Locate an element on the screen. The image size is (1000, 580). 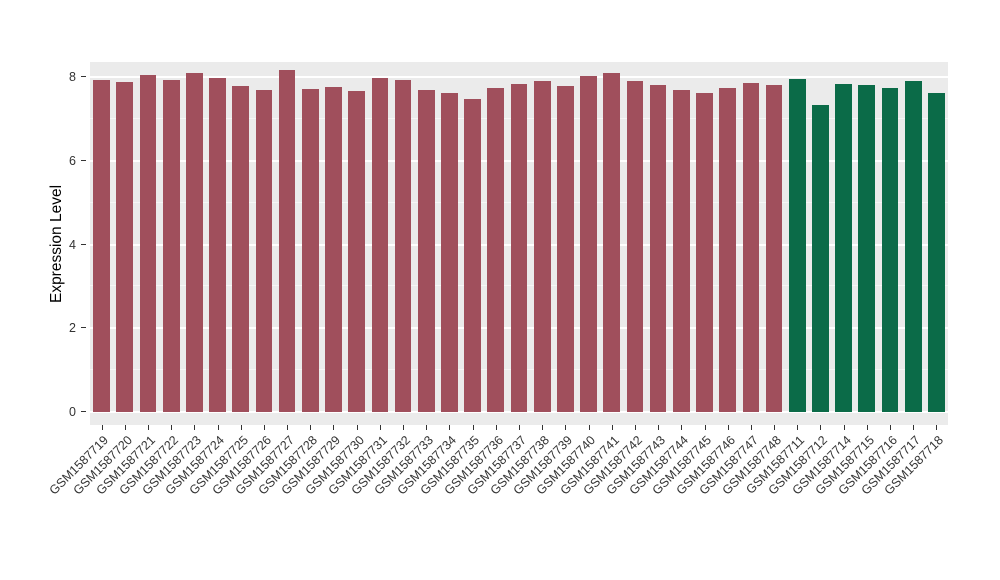
x-axis-ticks is located at coordinates (519, 427).